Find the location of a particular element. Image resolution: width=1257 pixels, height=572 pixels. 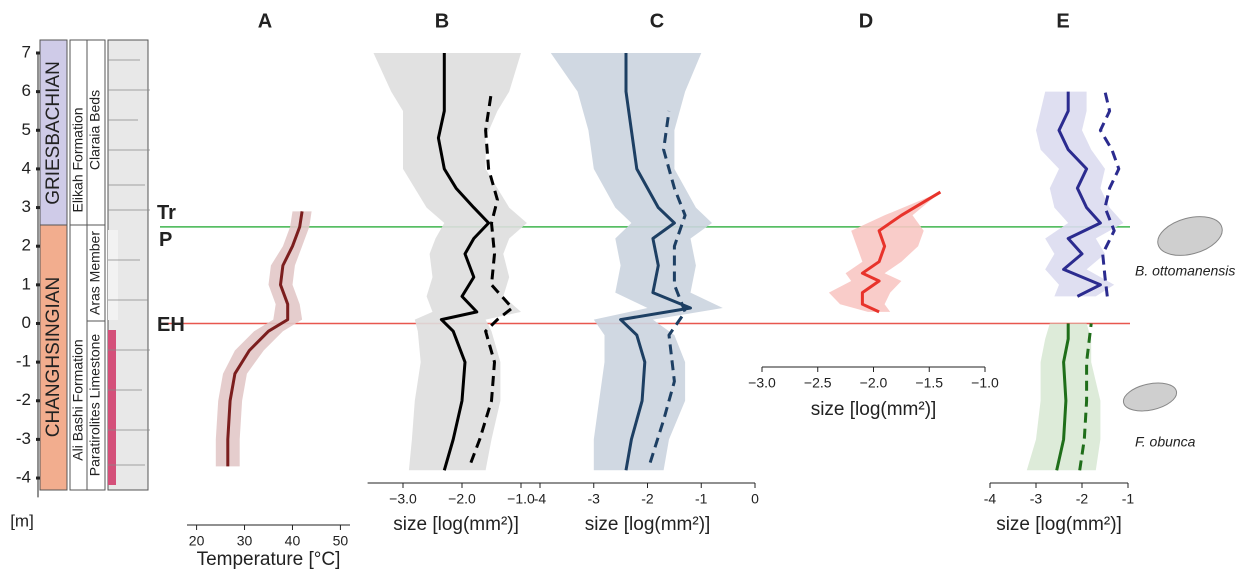

x-tick-label: 0 is located at coordinates (755, 499).